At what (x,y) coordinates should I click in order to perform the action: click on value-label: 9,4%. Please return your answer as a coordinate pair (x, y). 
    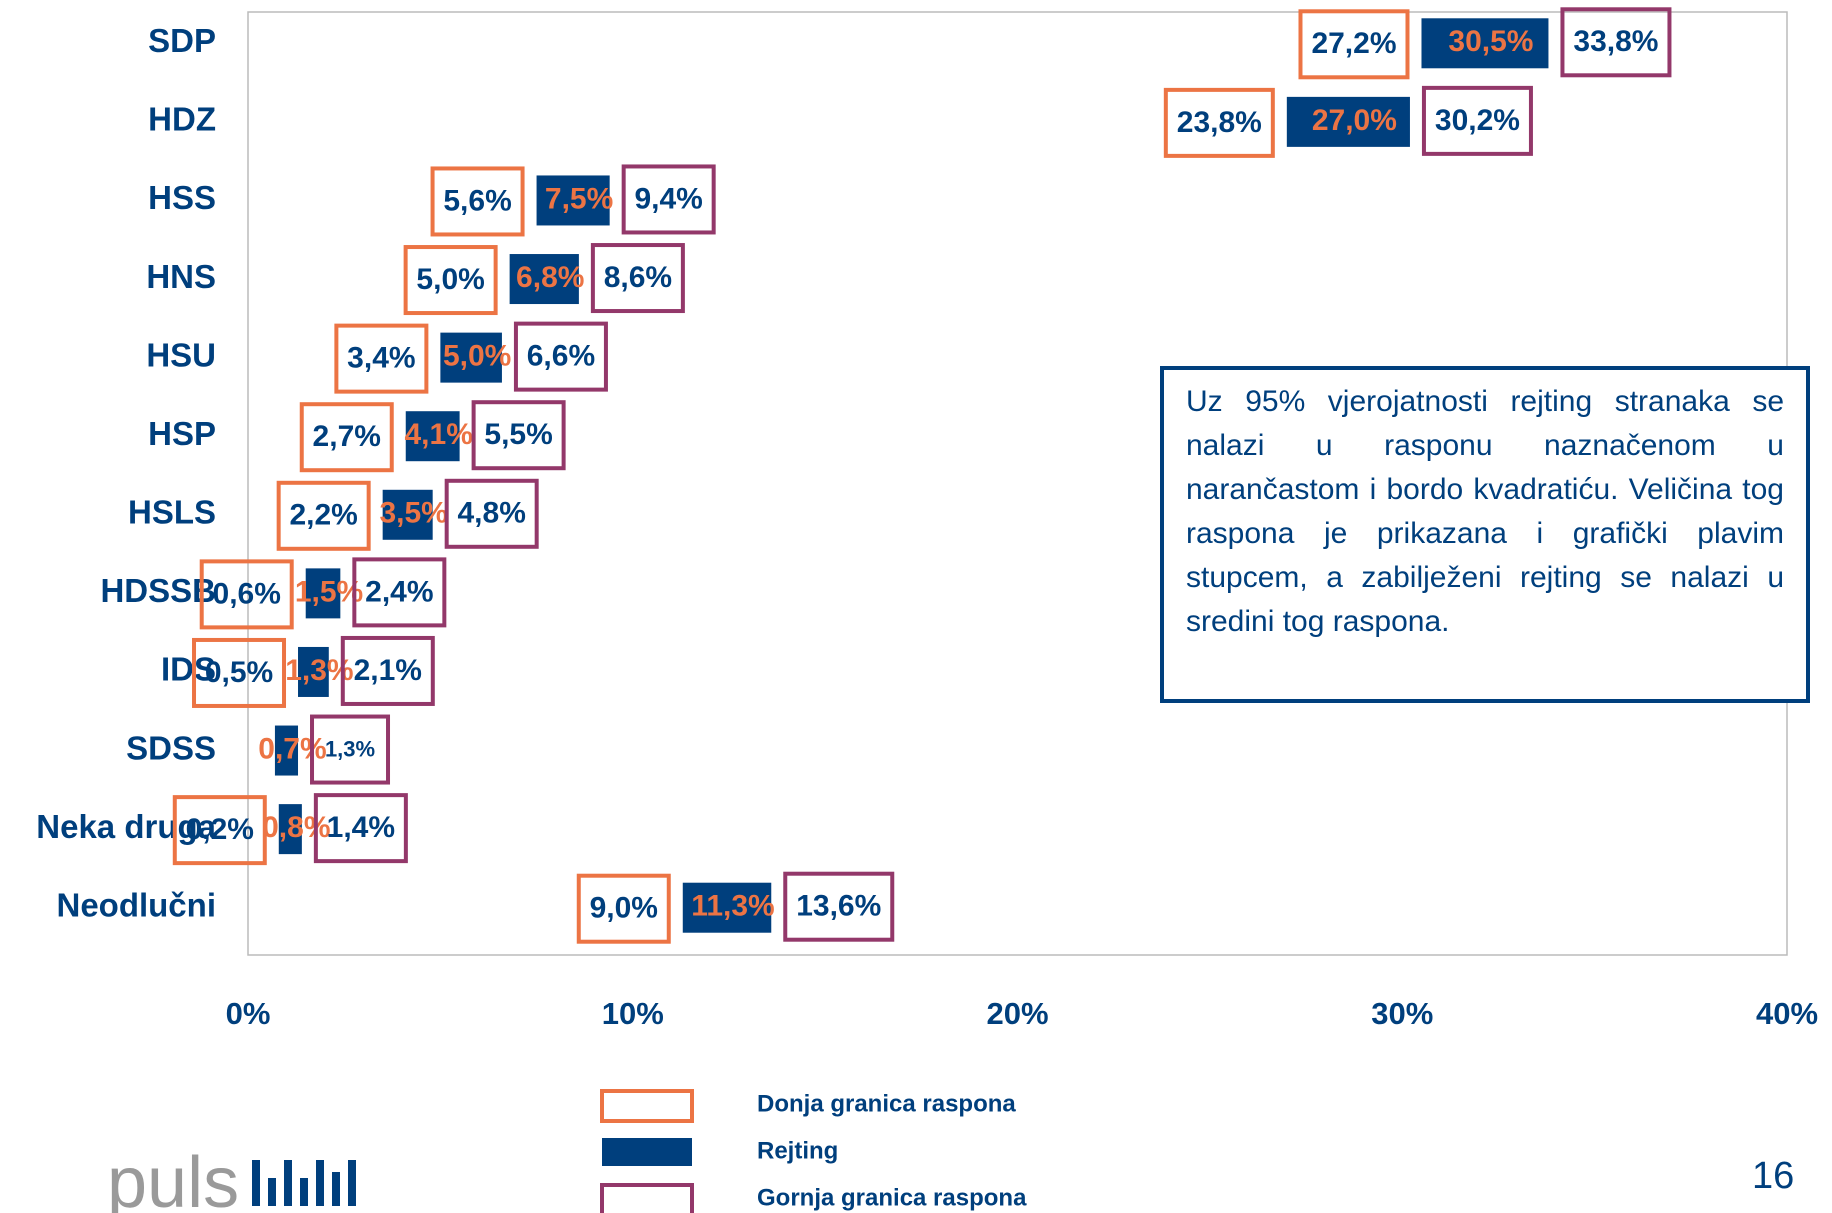
    Looking at the image, I should click on (668, 198).